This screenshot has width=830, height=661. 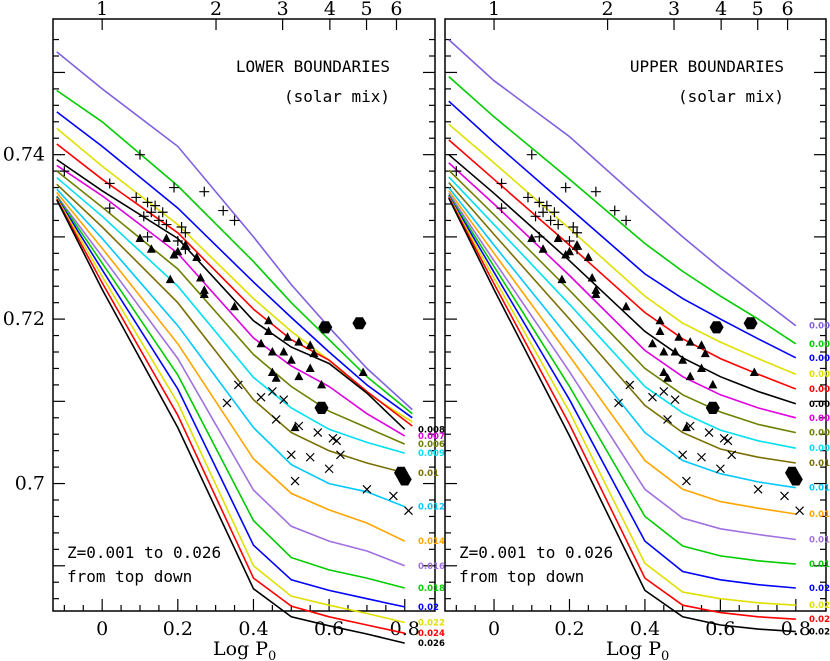 What do you see at coordinates (819, 327) in the screenshot?
I see `curve-label: 0.001` at bounding box center [819, 327].